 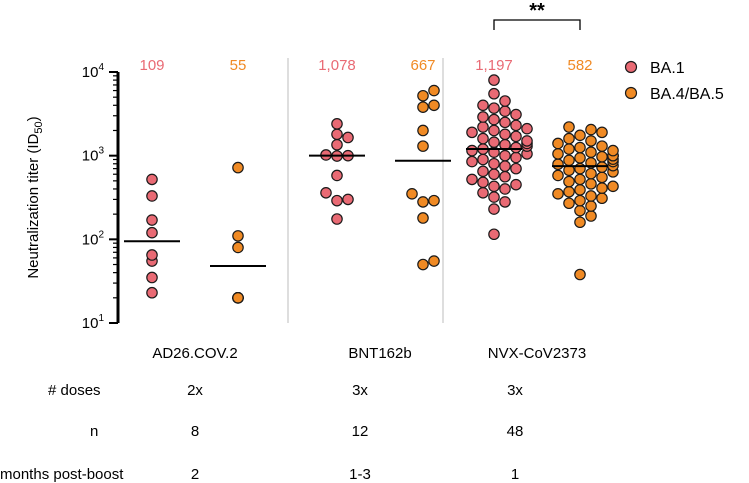 I want to click on legend-label: BA.4/BA.5, so click(x=687, y=94).